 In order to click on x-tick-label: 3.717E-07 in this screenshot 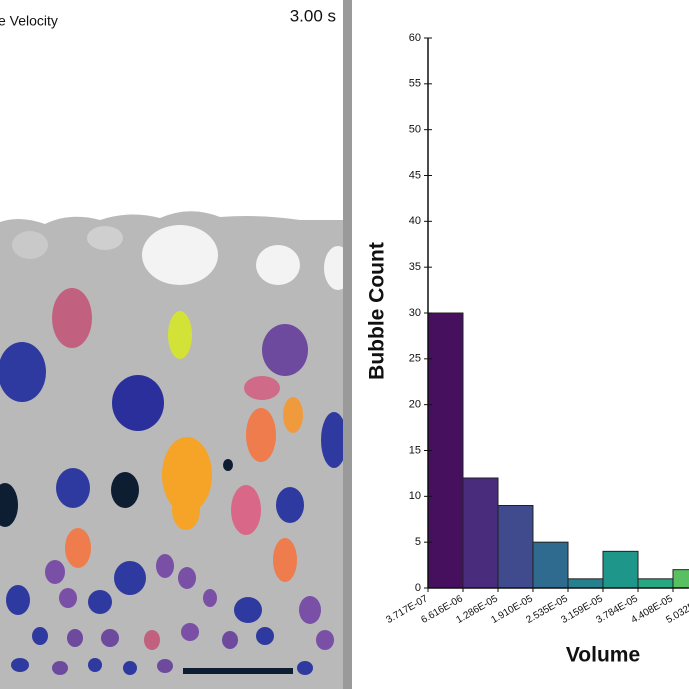, I will do `click(407, 609)`.